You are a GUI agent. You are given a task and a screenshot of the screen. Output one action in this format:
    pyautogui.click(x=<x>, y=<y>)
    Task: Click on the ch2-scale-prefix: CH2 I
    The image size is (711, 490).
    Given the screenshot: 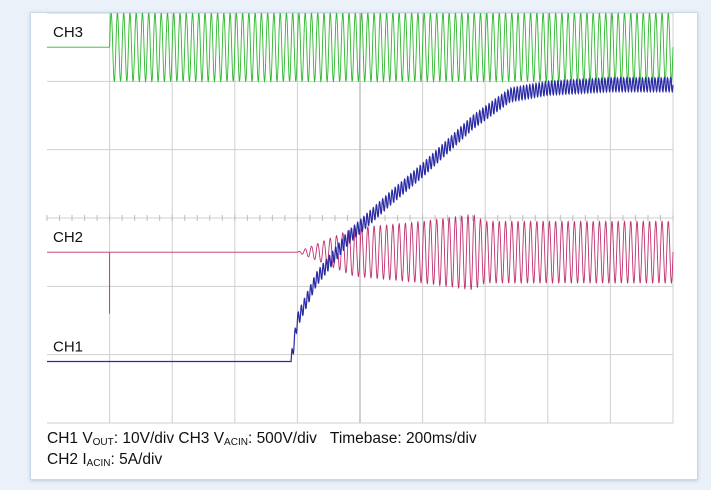 What is the action you would take?
    pyautogui.click(x=67, y=459)
    